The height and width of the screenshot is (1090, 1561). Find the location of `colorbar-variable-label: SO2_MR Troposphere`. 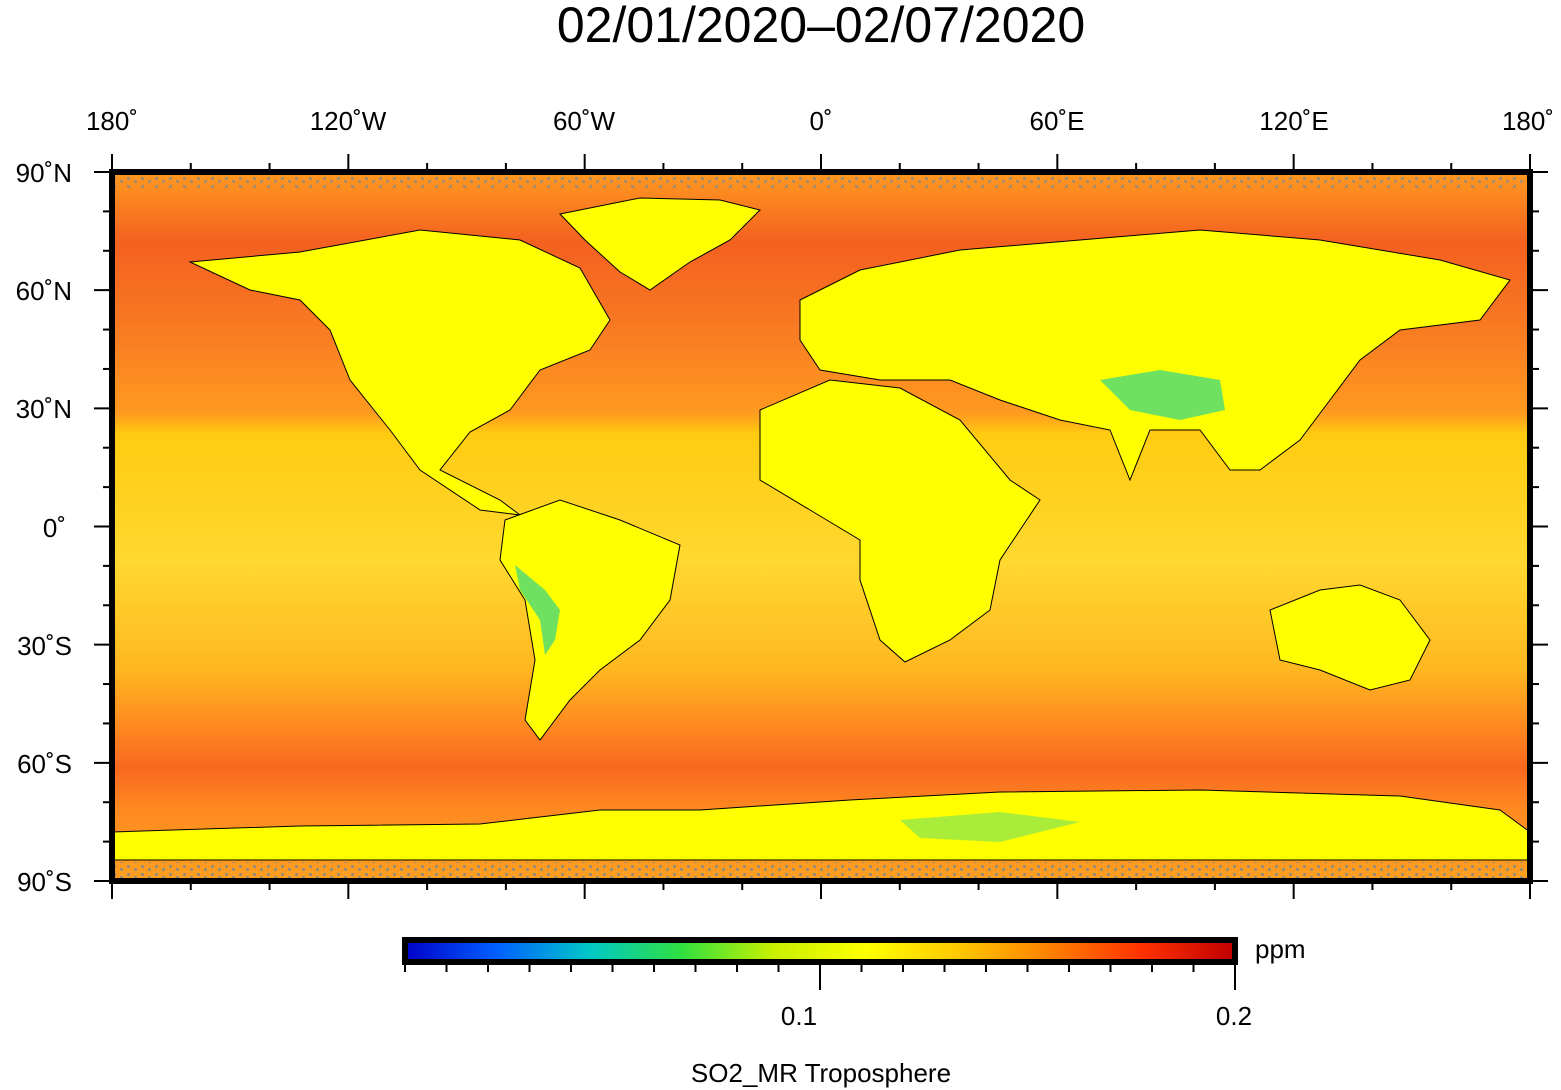

colorbar-variable-label: SO2_MR Troposphere is located at coordinates (821, 1073).